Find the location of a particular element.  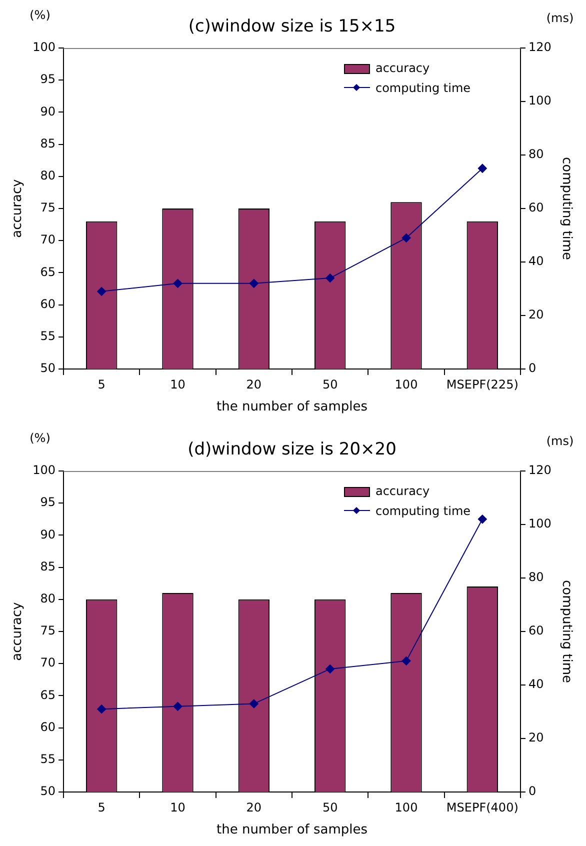

chart-title: (c)window size is 15×15 is located at coordinates (292, 26).